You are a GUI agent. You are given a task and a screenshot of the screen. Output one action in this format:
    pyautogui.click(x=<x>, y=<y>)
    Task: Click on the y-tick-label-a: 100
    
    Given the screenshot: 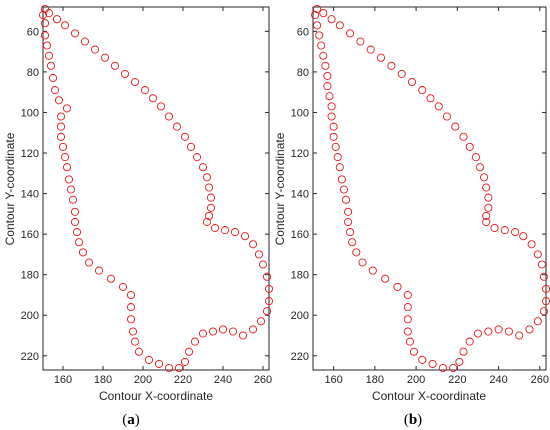 What is the action you would take?
    pyautogui.click(x=30, y=113)
    